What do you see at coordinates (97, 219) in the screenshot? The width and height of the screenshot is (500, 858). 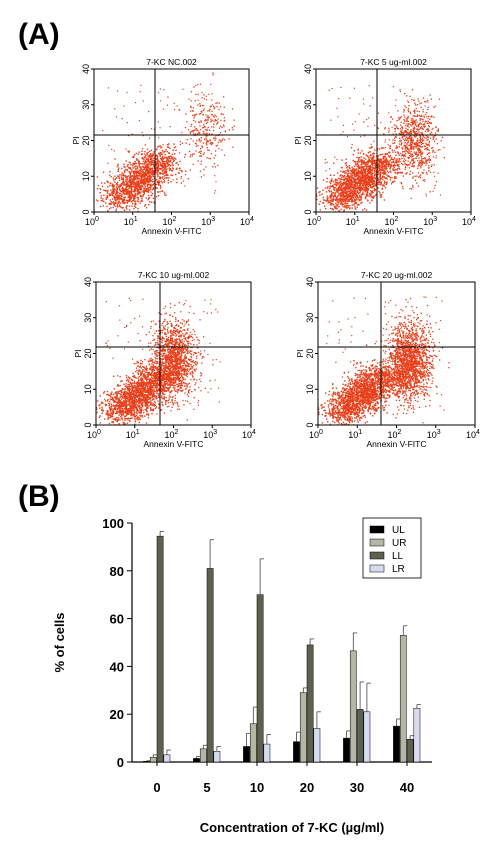 I see `x-tick-exponent: 0` at bounding box center [97, 219].